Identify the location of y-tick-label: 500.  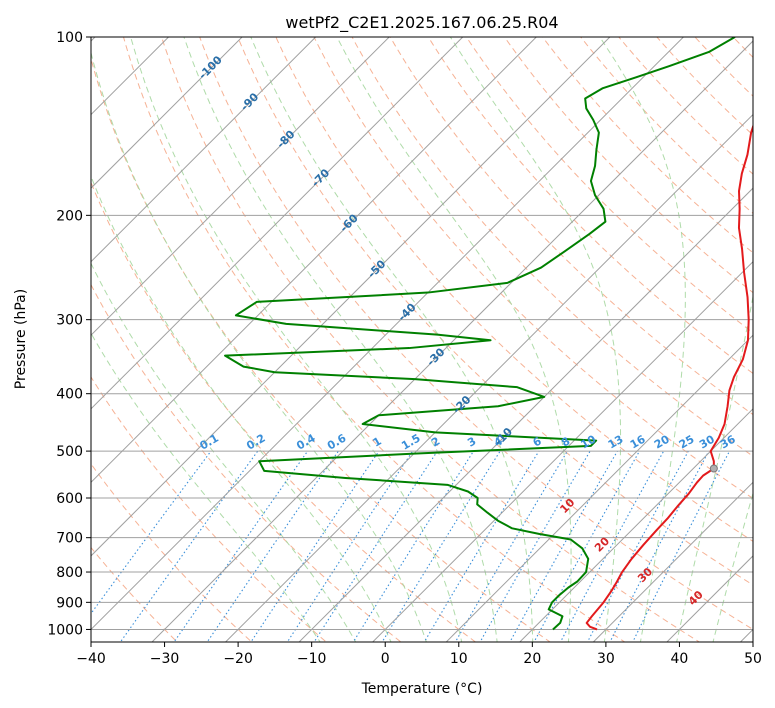
(69, 452).